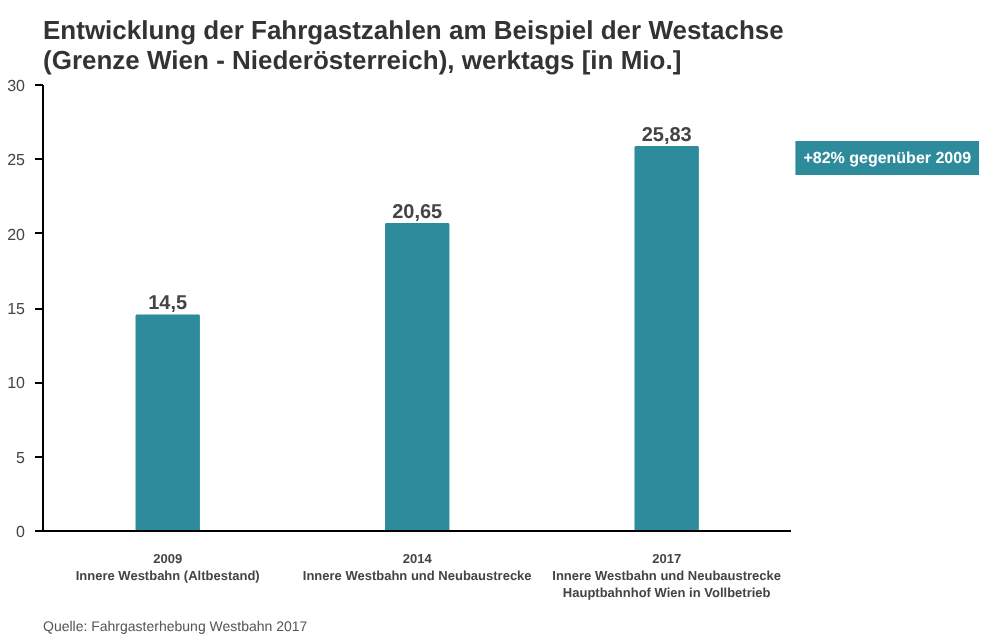 This screenshot has width=1000, height=644. I want to click on y-tick-label: 5, so click(21, 457).